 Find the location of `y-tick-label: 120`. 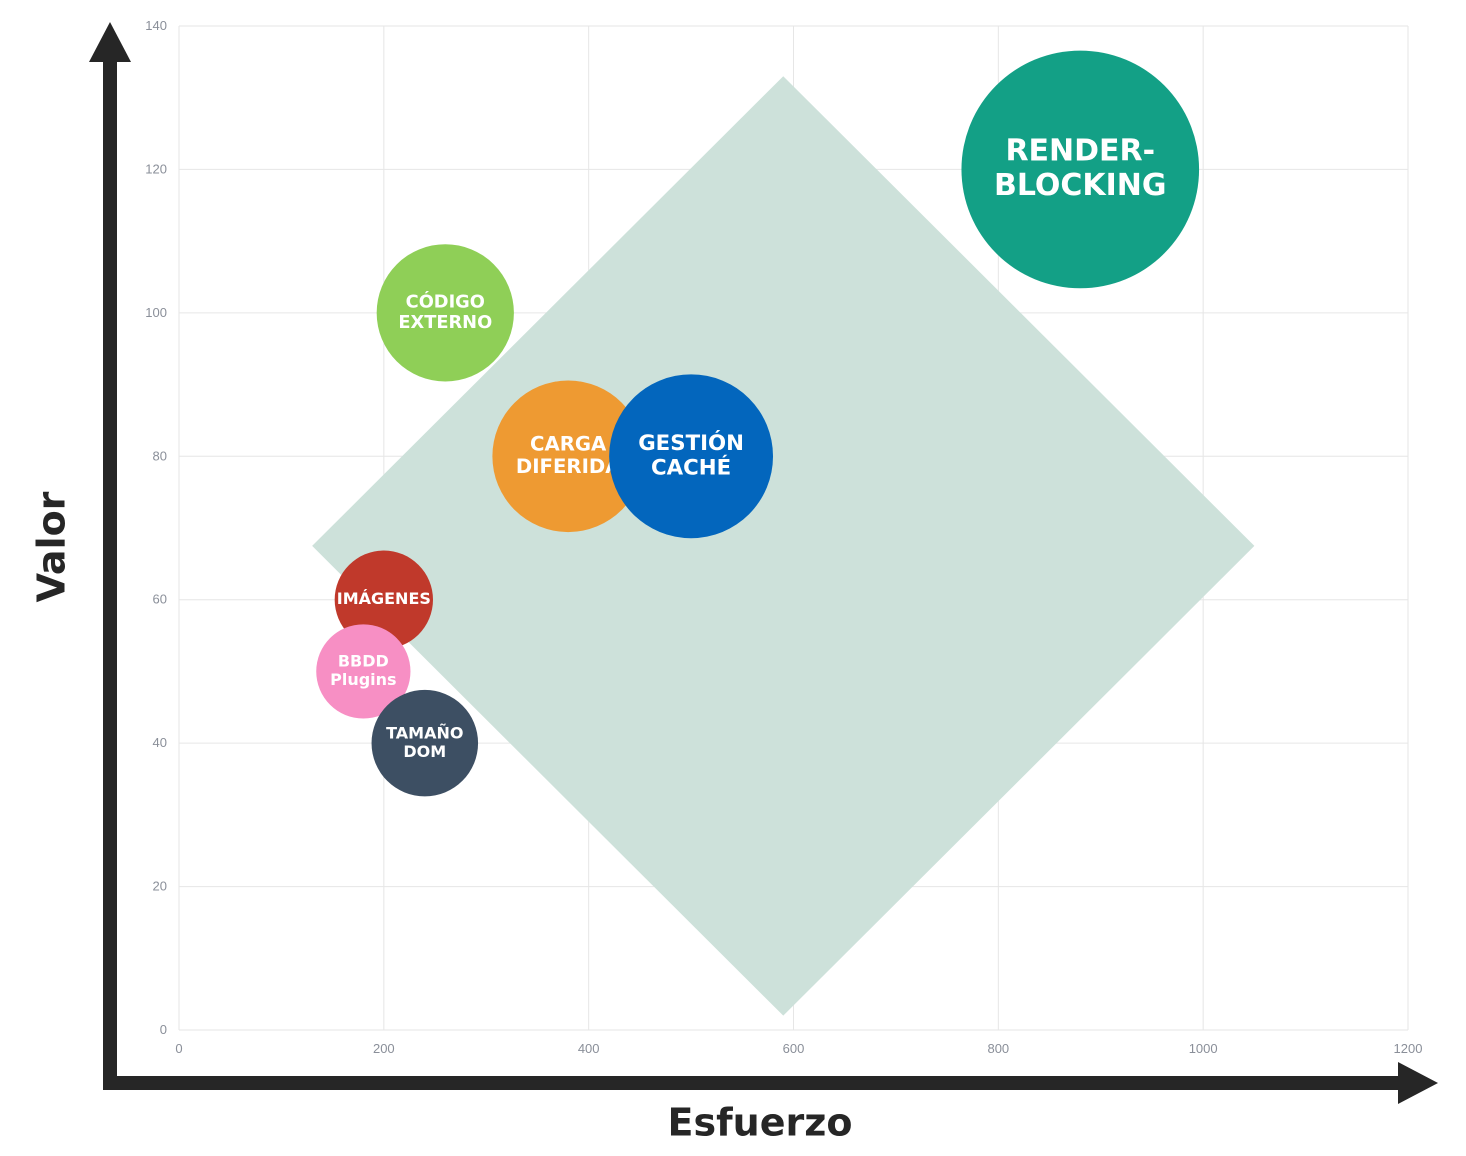

y-tick-label: 120 is located at coordinates (156, 168).